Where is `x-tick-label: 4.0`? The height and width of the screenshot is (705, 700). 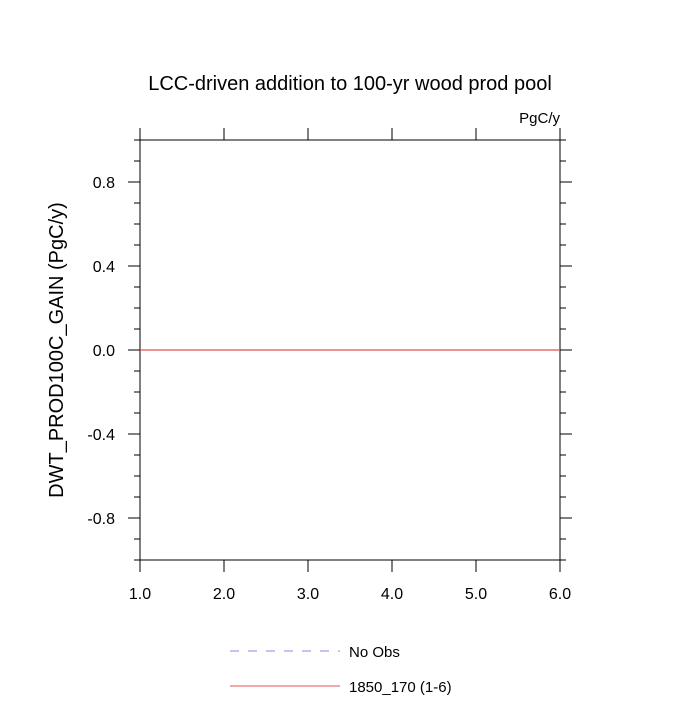 x-tick-label: 4.0 is located at coordinates (392, 594).